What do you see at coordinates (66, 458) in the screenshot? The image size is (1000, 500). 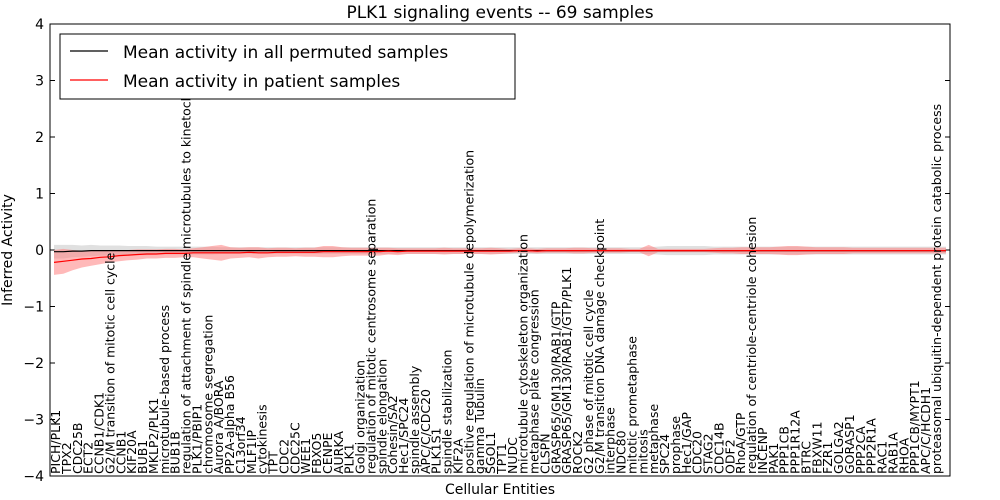 I see `entity-label: TPX2` at bounding box center [66, 458].